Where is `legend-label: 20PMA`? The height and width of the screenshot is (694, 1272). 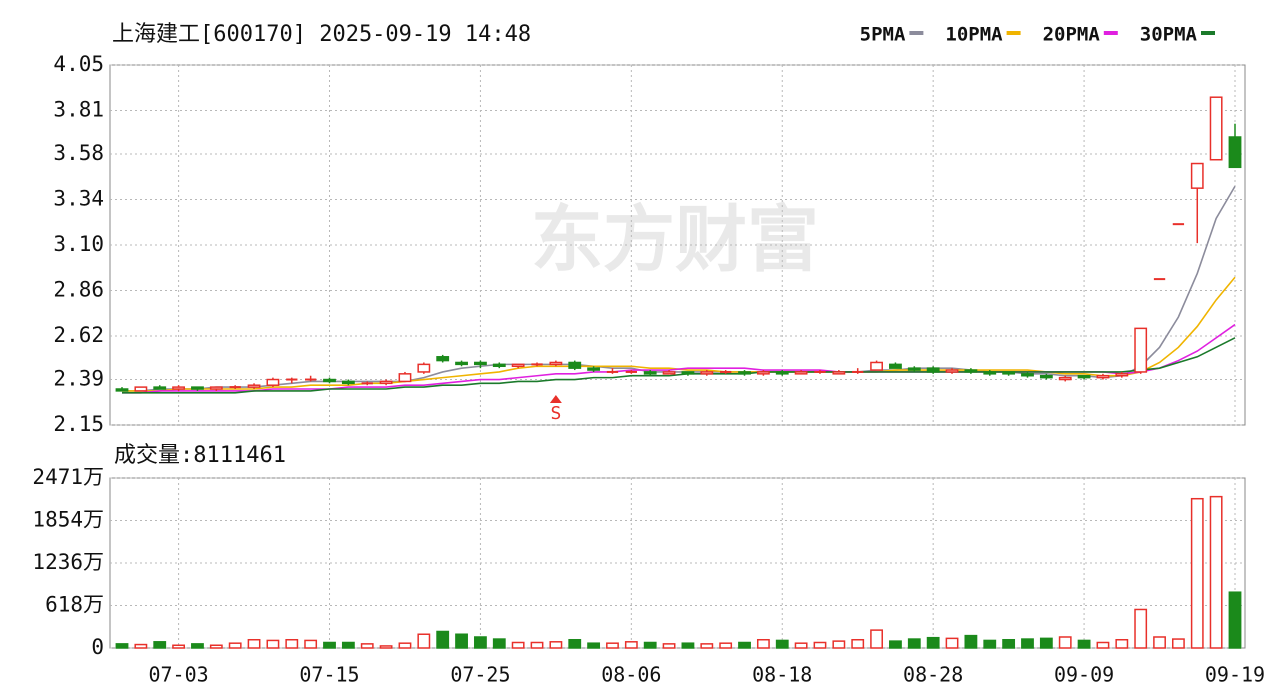 legend-label: 20PMA is located at coordinates (1072, 35).